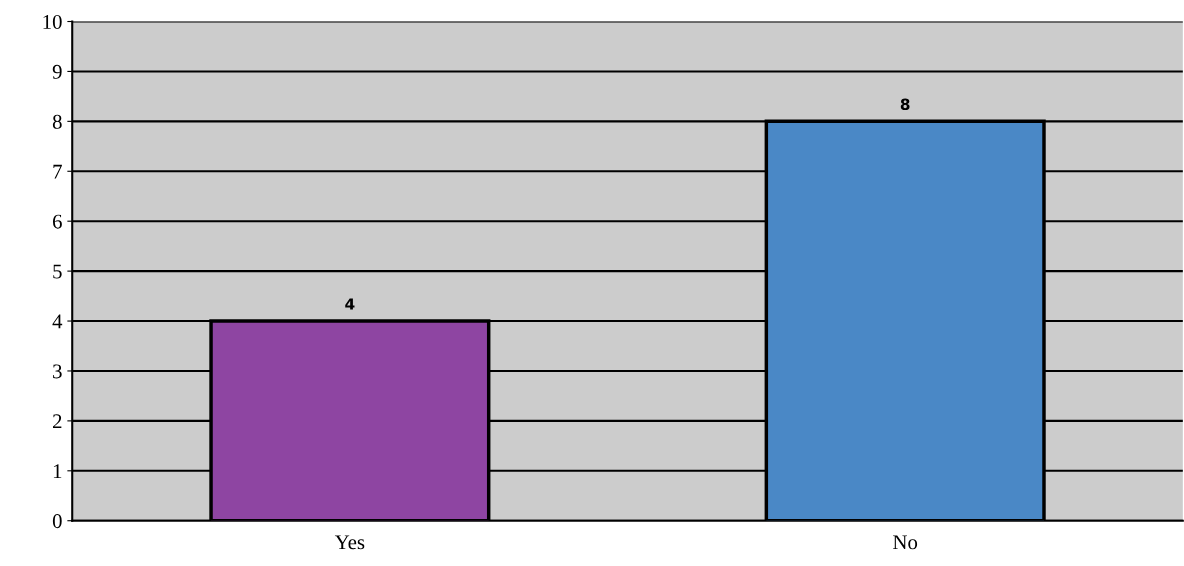 Image resolution: width=1184 pixels, height=566 pixels. I want to click on data-label: 4, so click(350, 304).